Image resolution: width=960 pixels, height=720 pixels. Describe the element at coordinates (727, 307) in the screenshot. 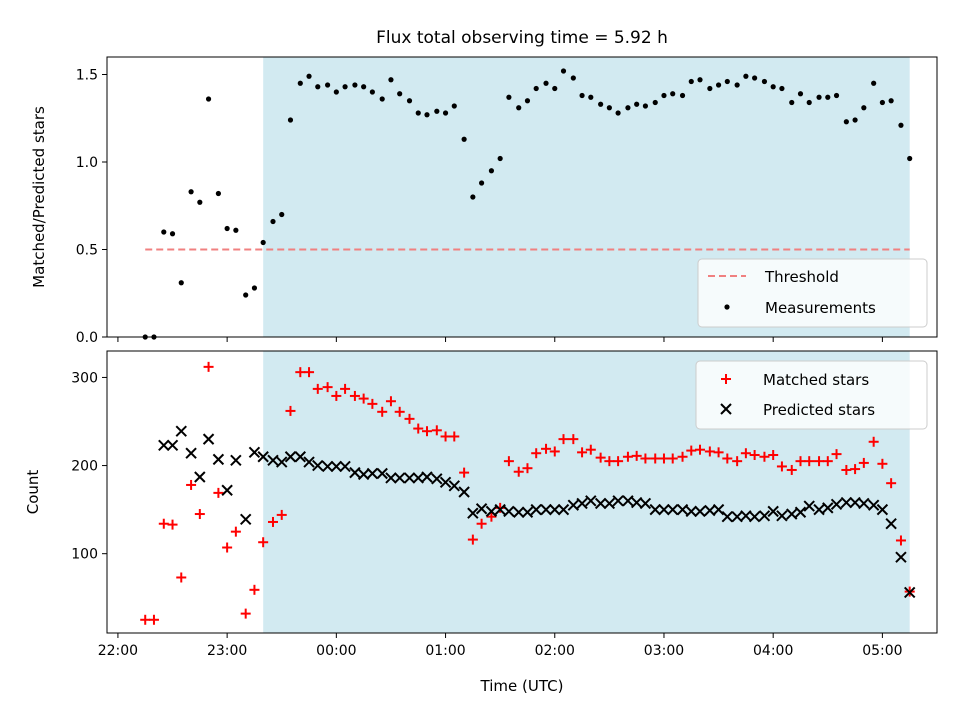

I see `legend-measurements-swatch` at that location.